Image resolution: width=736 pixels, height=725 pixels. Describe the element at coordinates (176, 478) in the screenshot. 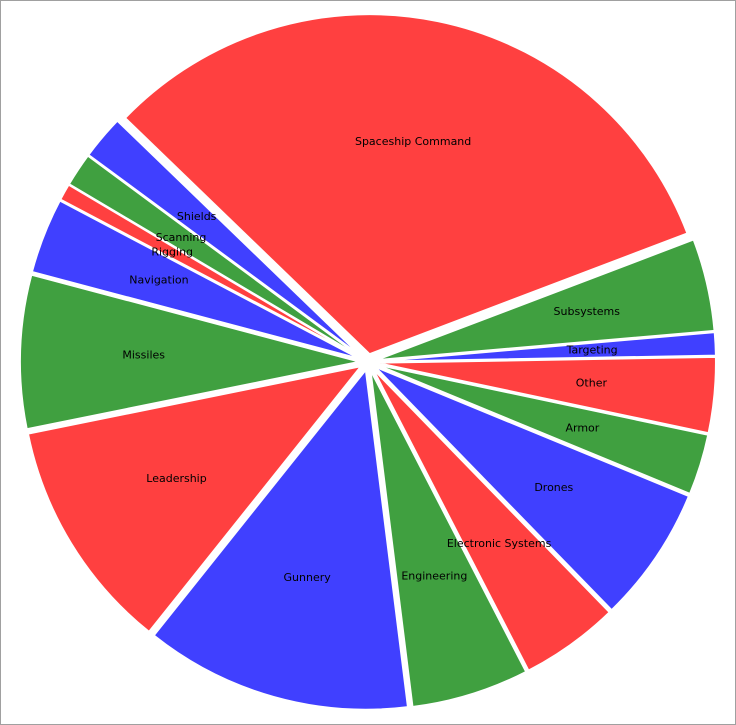

I see `slice-label: Leadership` at that location.